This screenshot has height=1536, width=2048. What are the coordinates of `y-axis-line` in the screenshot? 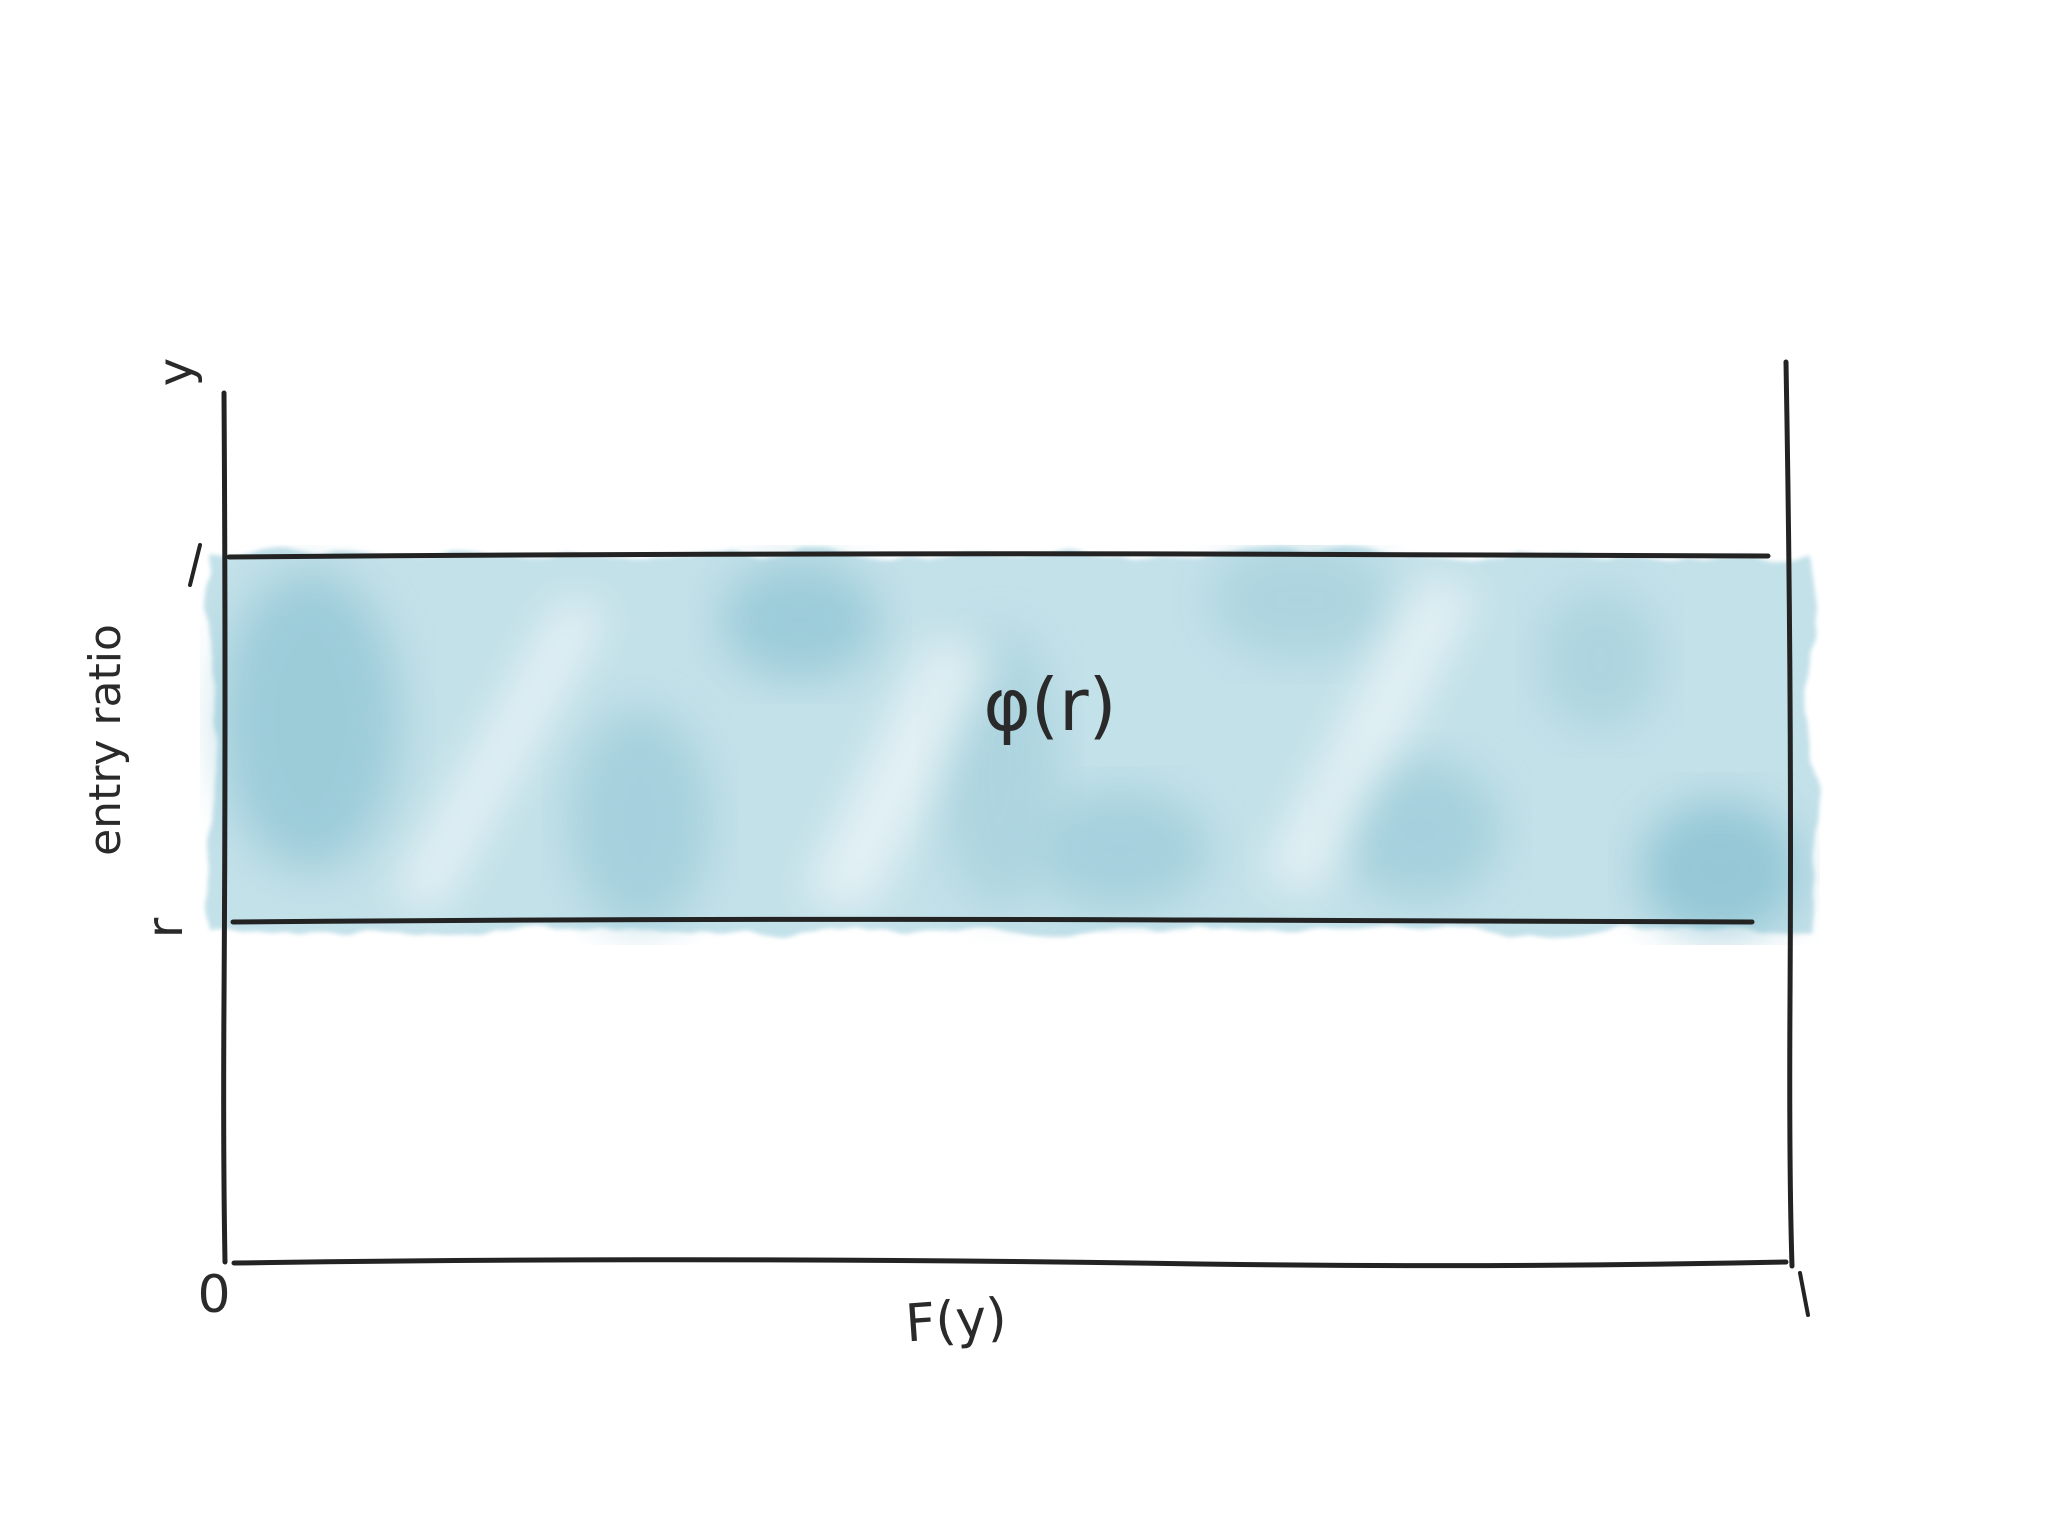 It's located at (224, 827).